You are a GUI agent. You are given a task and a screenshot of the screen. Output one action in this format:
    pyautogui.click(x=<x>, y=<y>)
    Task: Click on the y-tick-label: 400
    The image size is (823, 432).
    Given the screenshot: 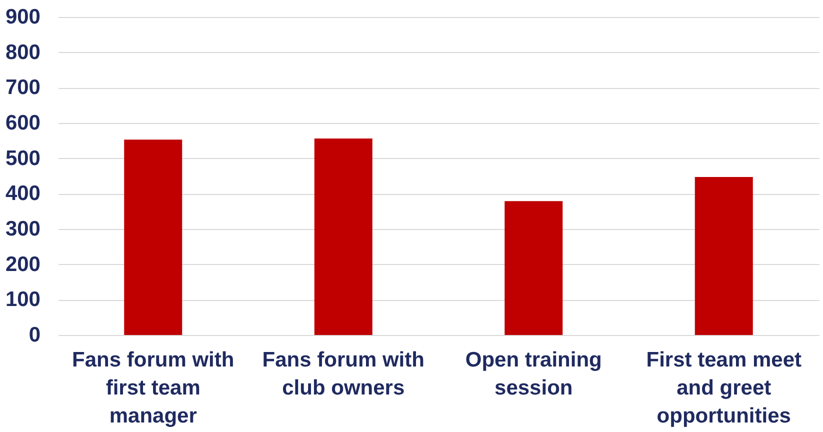 What is the action you would take?
    pyautogui.click(x=22, y=194)
    